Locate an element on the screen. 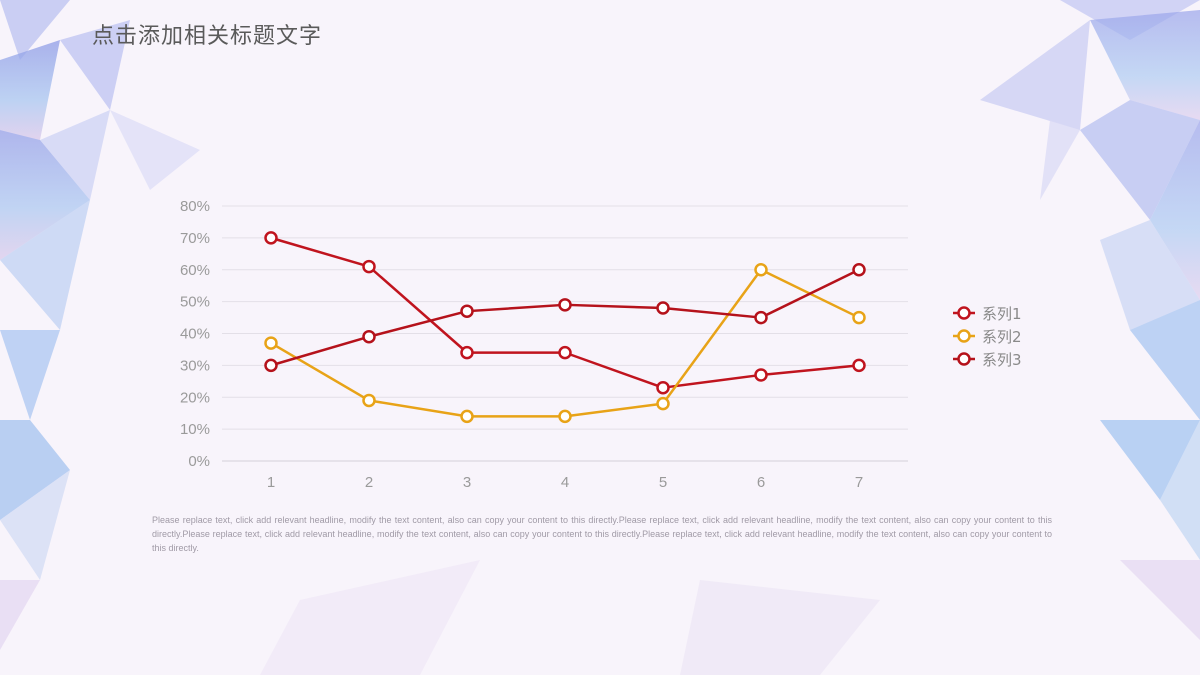 This screenshot has height=675, width=1200. x-tick-label: 2 is located at coordinates (369, 482).